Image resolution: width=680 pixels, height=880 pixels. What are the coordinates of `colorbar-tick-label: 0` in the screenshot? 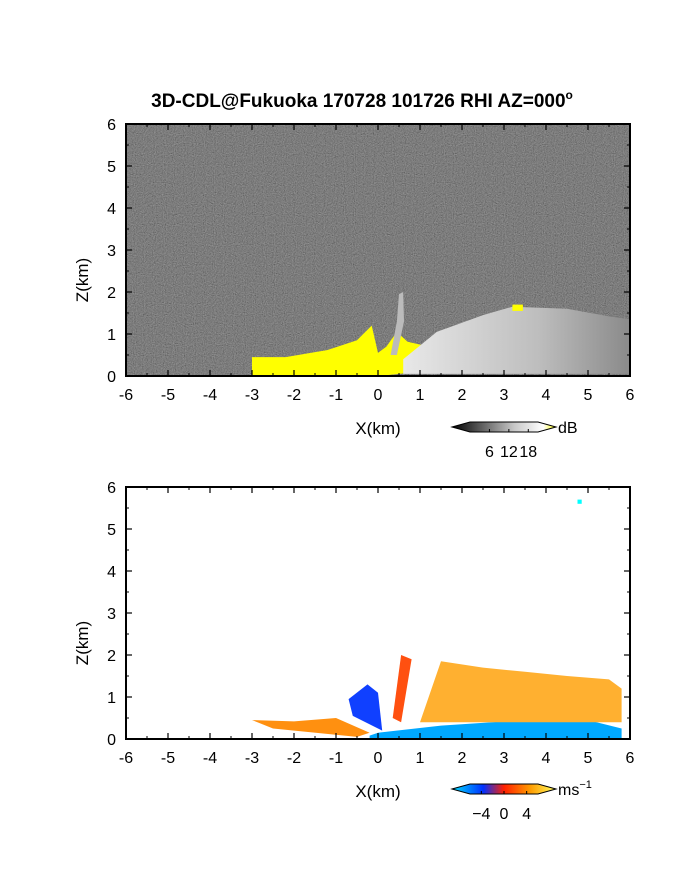 It's located at (504, 814).